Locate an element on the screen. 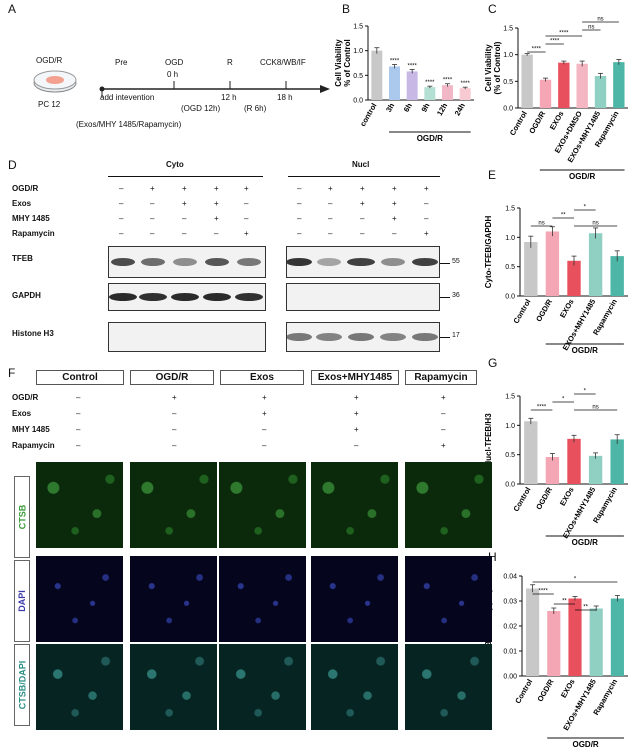 The image size is (638, 749). model-label: OGD/R is located at coordinates (49, 60).